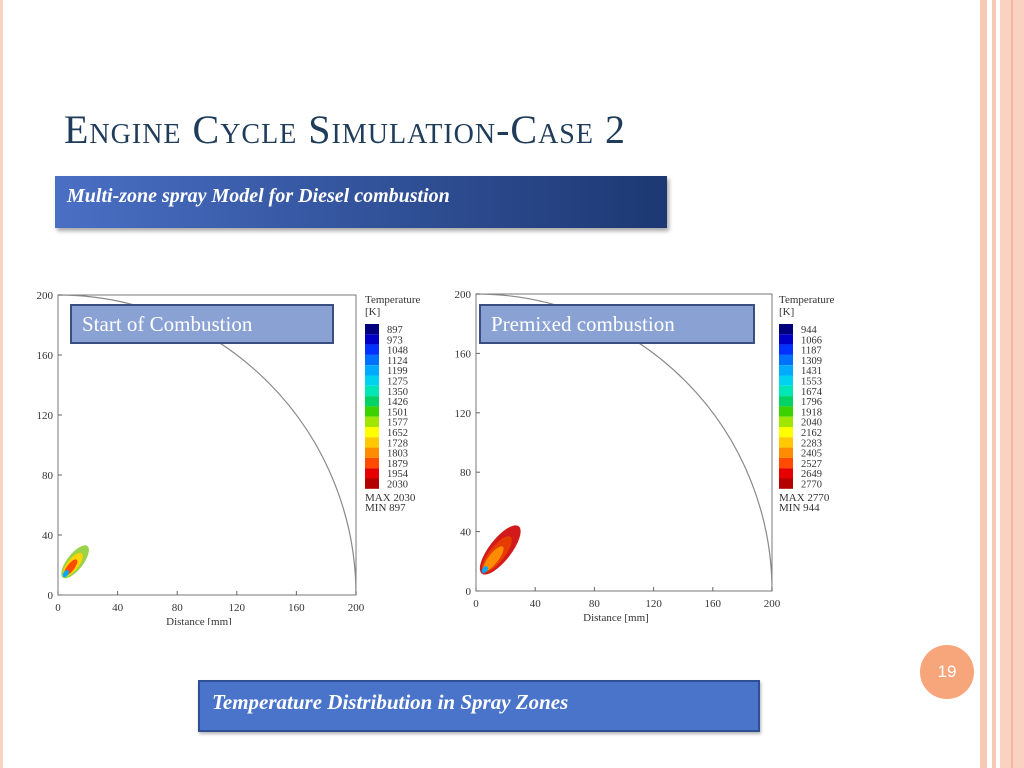 Image resolution: width=1024 pixels, height=768 pixels. What do you see at coordinates (397, 464) in the screenshot?
I see `legend-level-label: 1879` at bounding box center [397, 464].